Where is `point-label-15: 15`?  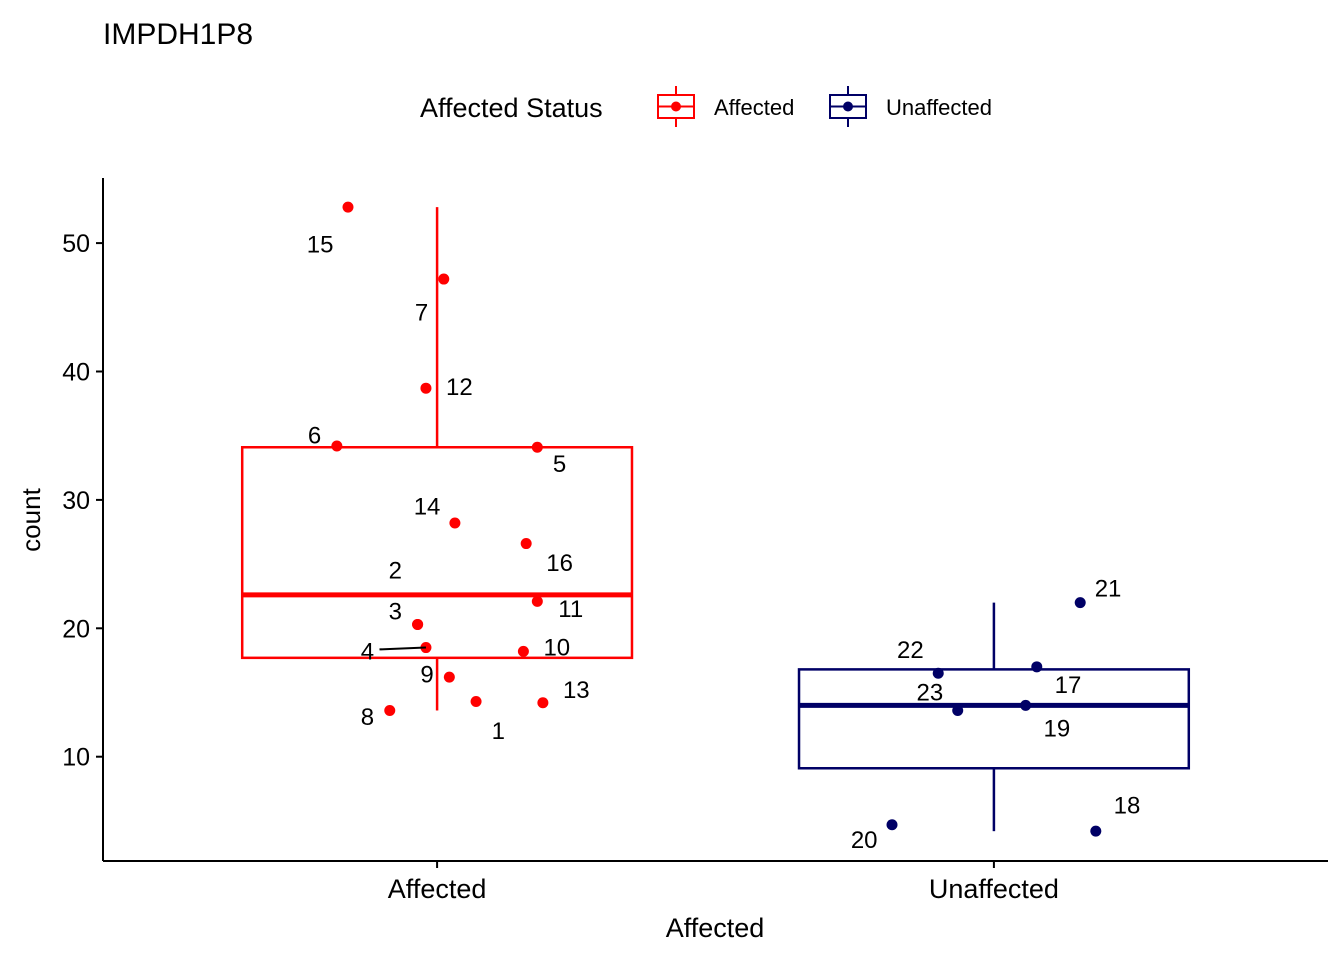 point-label-15: 15 is located at coordinates (320, 244).